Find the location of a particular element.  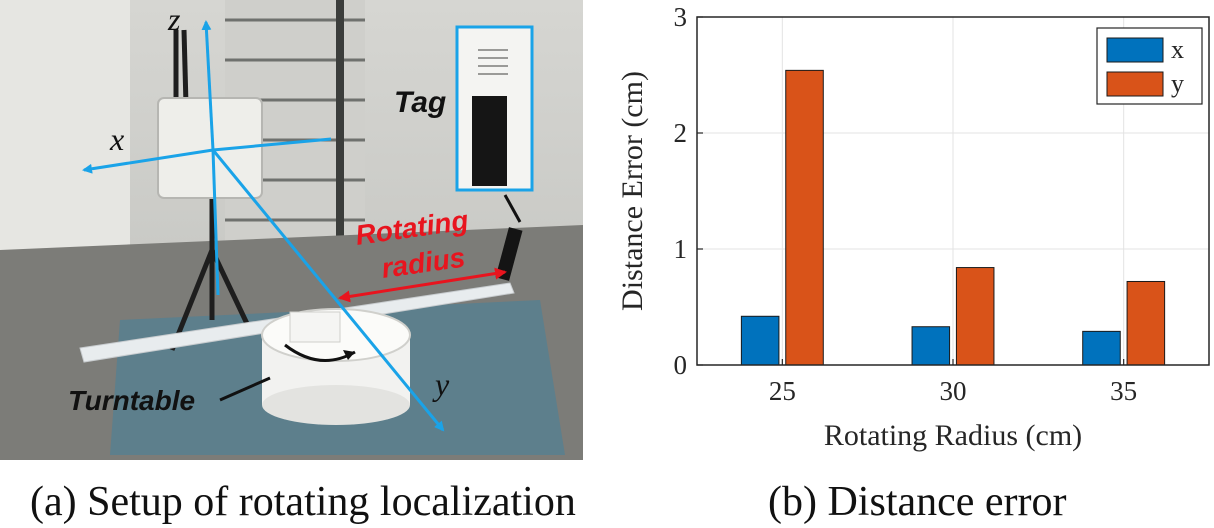

x-tick-label: 35 is located at coordinates (1123, 391).